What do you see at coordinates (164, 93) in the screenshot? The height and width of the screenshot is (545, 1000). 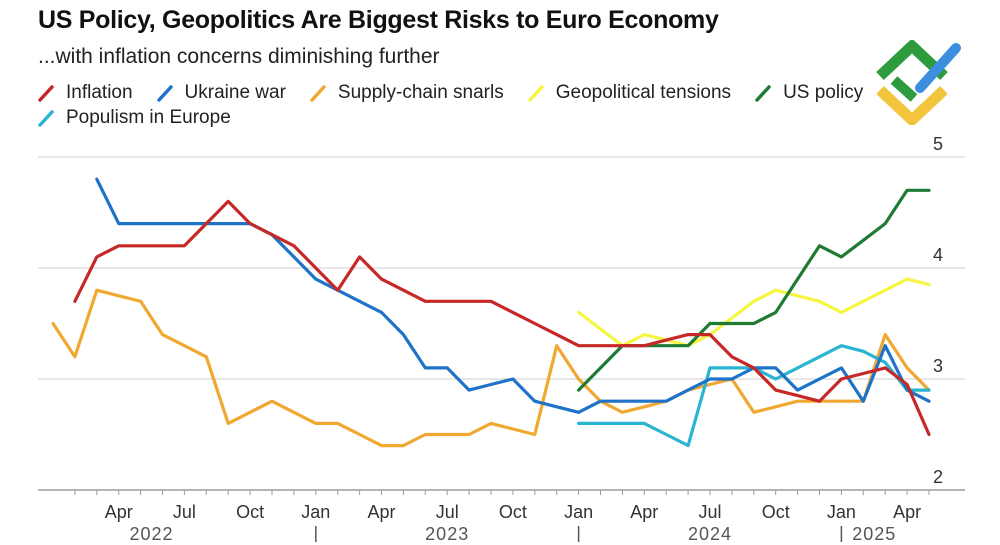 I see `legend-swatch-ukraine-war` at bounding box center [164, 93].